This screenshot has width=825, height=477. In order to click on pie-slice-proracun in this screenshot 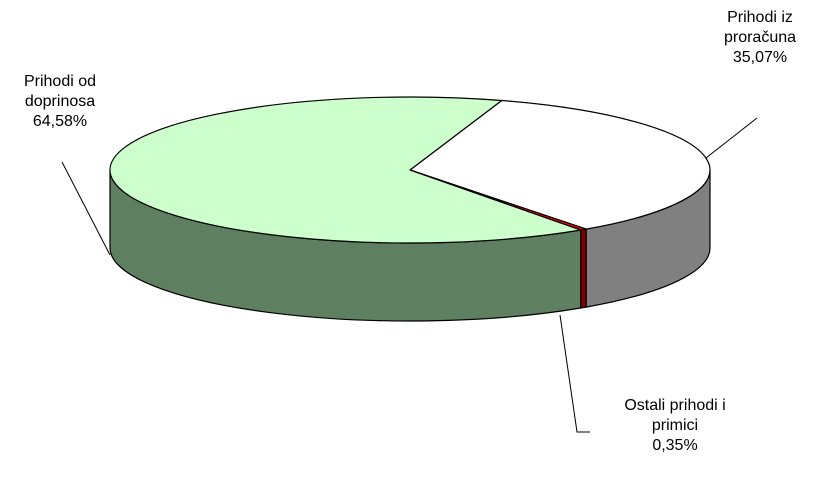, I will do `click(560, 164)`.